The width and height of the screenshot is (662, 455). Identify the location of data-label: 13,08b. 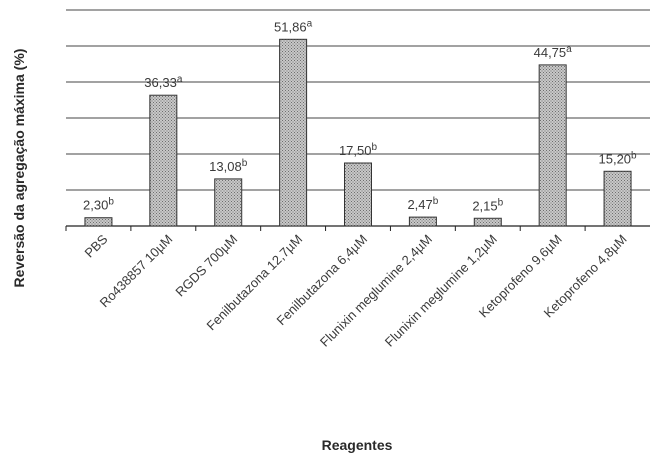
(228, 166).